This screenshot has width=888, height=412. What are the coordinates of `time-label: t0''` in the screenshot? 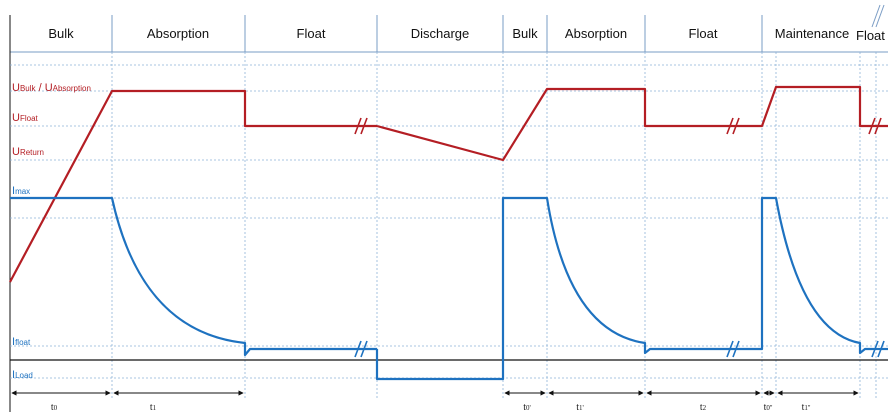 It's located at (768, 407).